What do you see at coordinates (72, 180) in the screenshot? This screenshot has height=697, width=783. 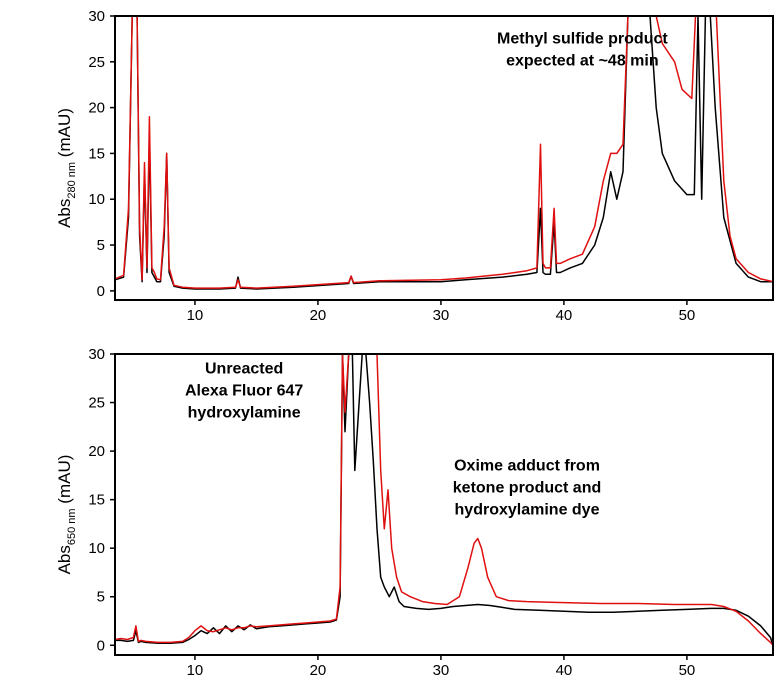 I see `y-axis-label-subscript: 280 nm` at bounding box center [72, 180].